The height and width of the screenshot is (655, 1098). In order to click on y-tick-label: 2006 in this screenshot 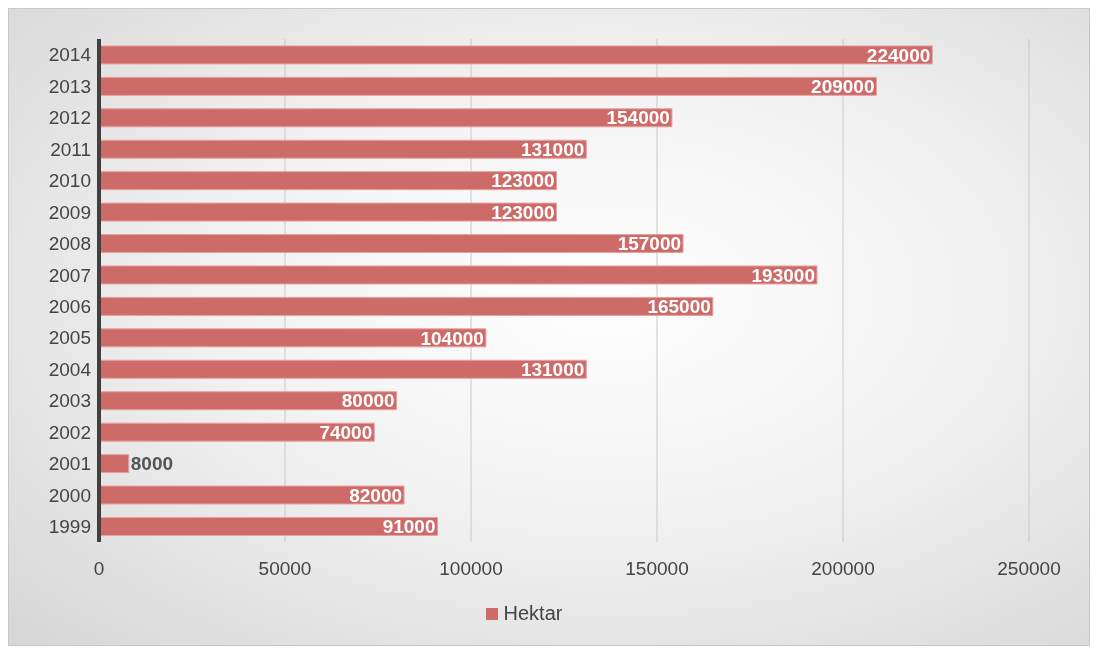, I will do `click(69, 306)`.